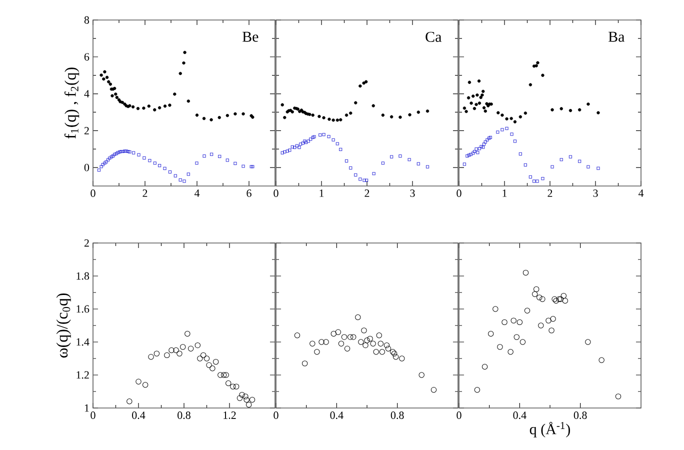  I want to click on annotation: Ba, so click(616, 37).